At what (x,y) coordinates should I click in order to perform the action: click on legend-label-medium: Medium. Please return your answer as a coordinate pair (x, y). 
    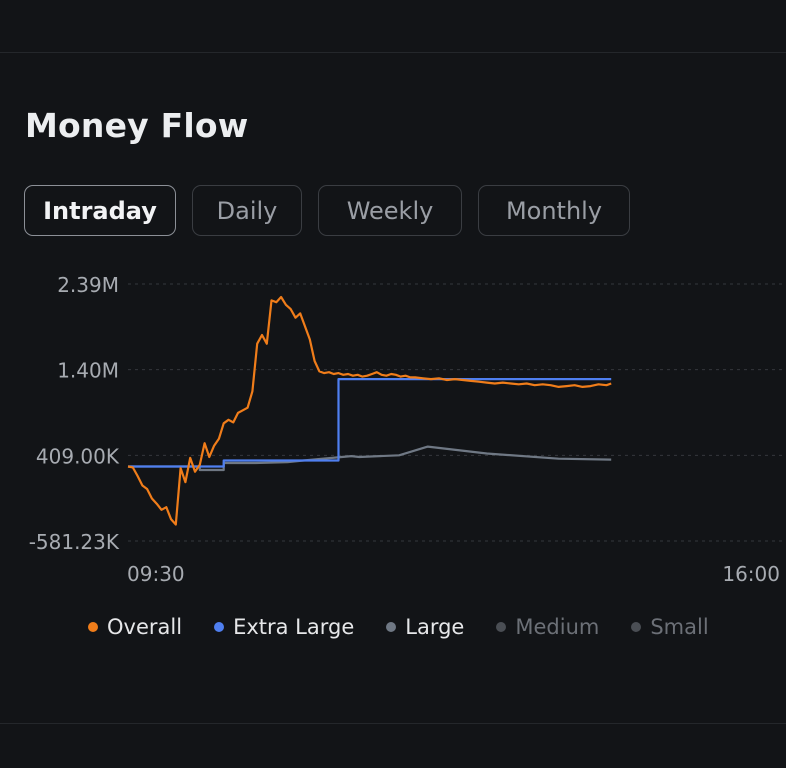
    Looking at the image, I should click on (557, 627).